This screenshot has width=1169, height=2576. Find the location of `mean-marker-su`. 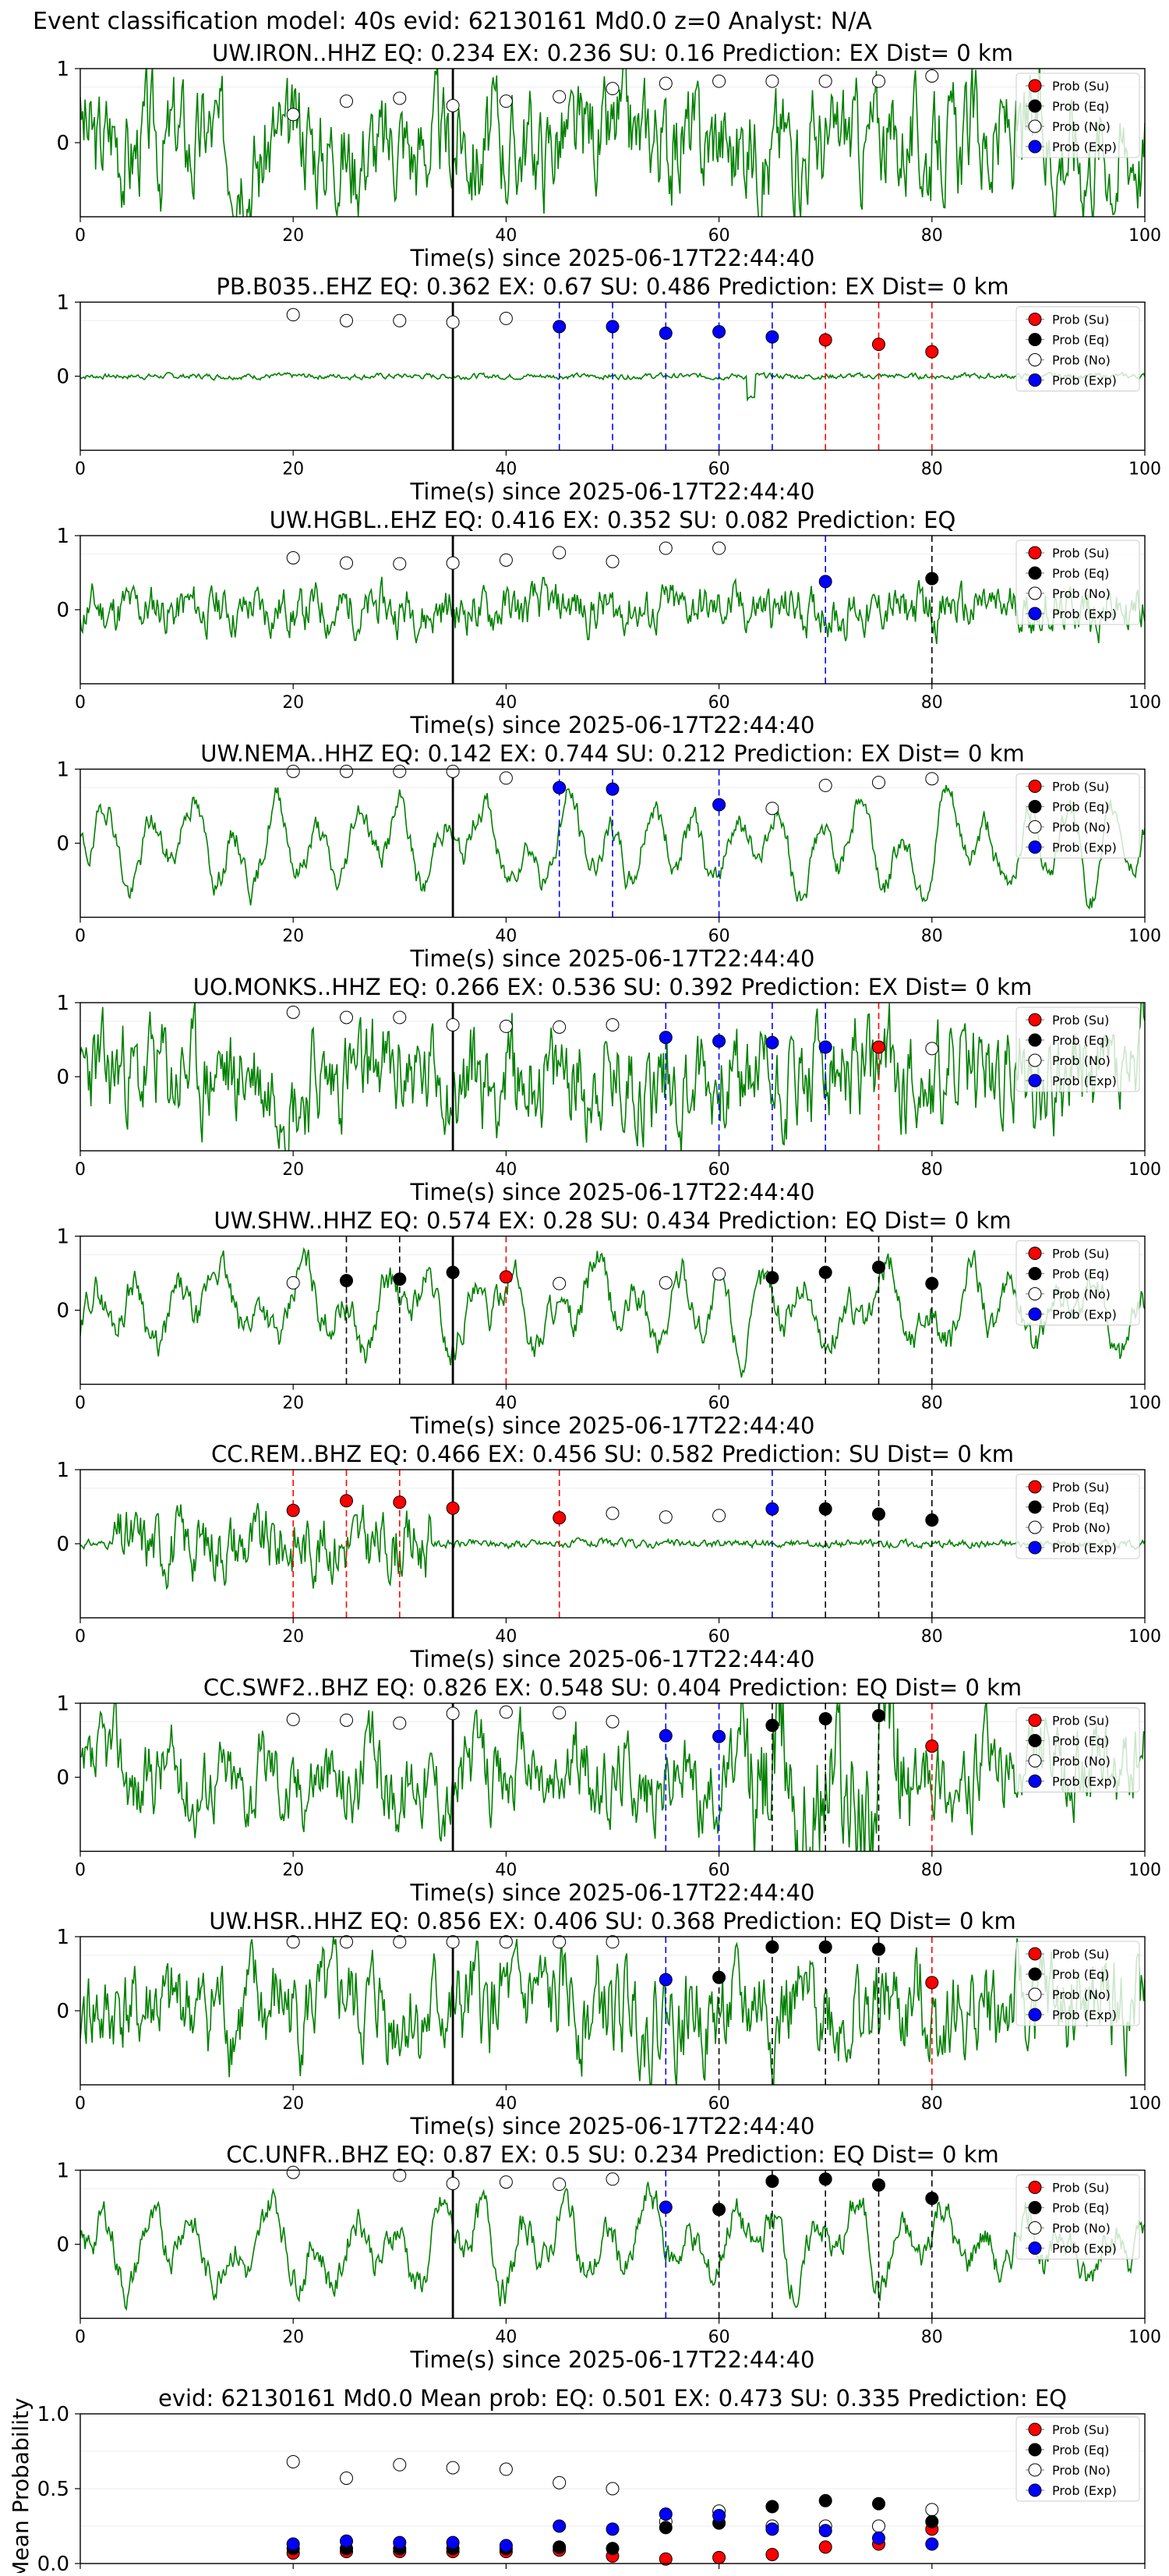

mean-marker-su is located at coordinates (772, 2554).